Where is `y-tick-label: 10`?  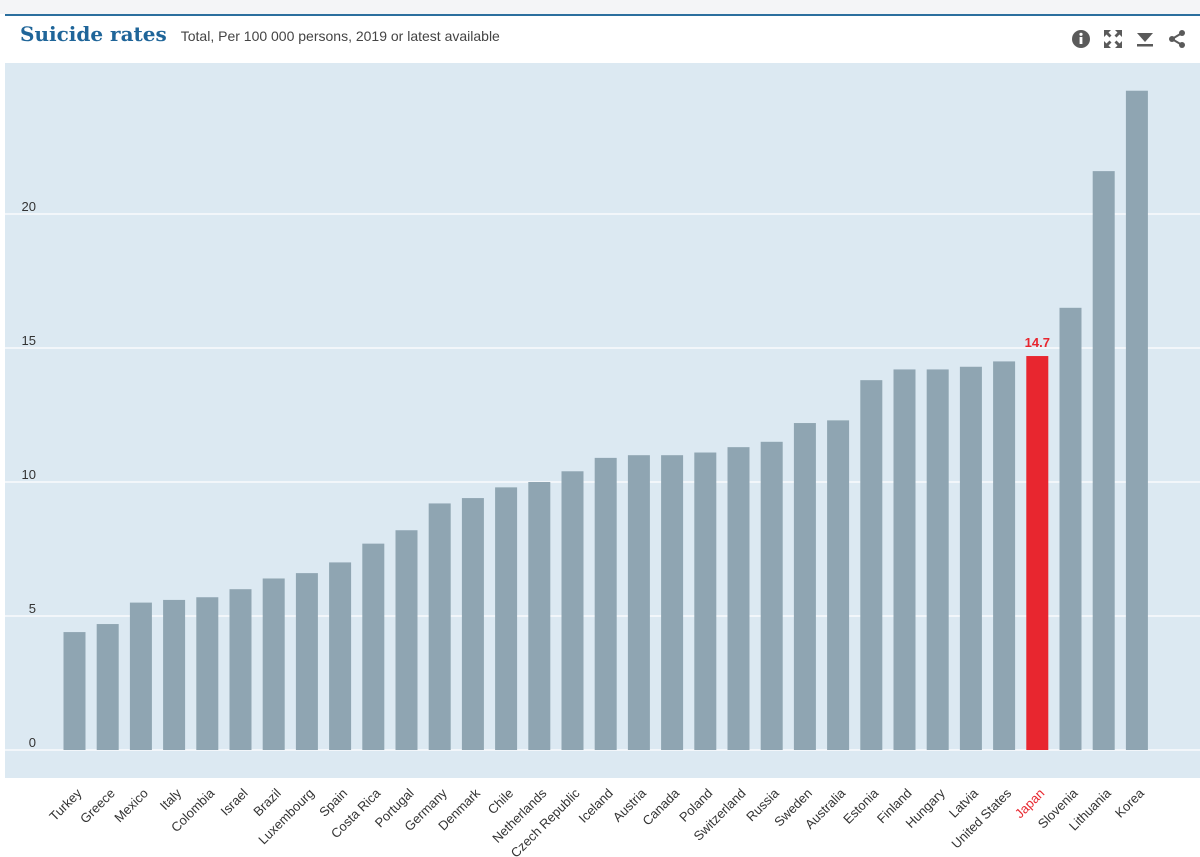
y-tick-label: 10 is located at coordinates (29, 474).